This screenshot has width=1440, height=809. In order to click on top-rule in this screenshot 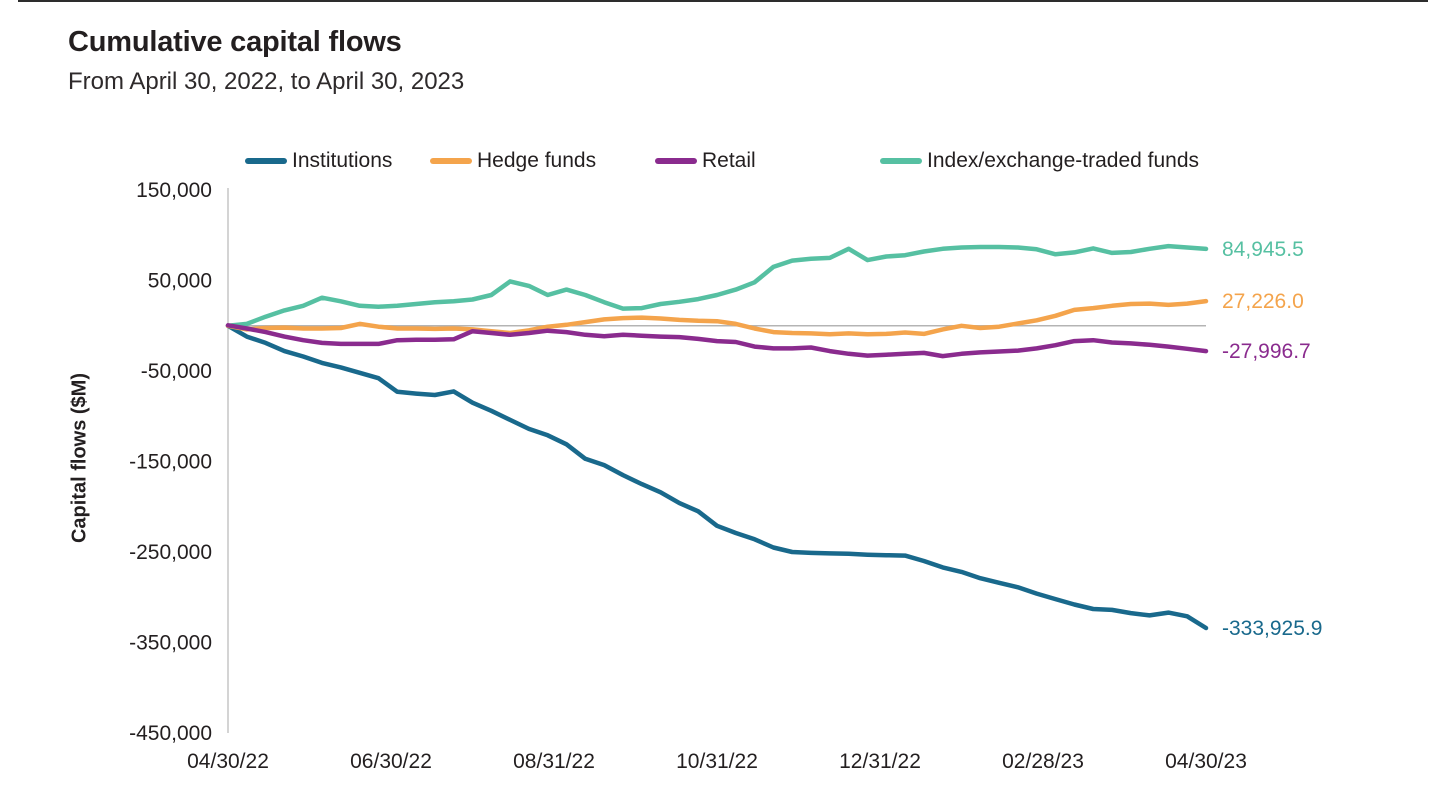, I will do `click(723, 1)`.